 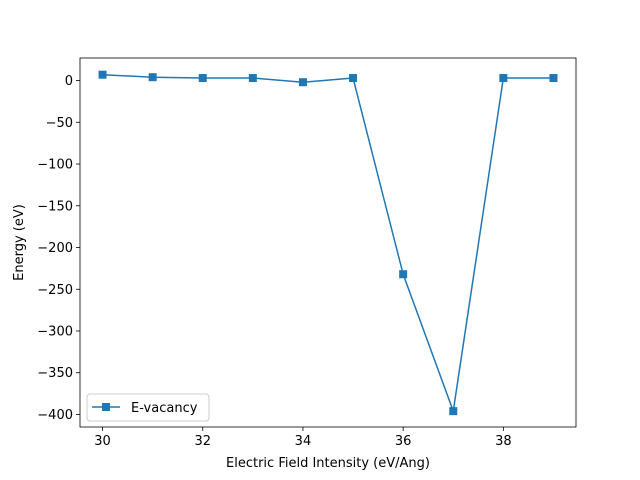 What do you see at coordinates (303, 441) in the screenshot?
I see `x-tick-label: 34` at bounding box center [303, 441].